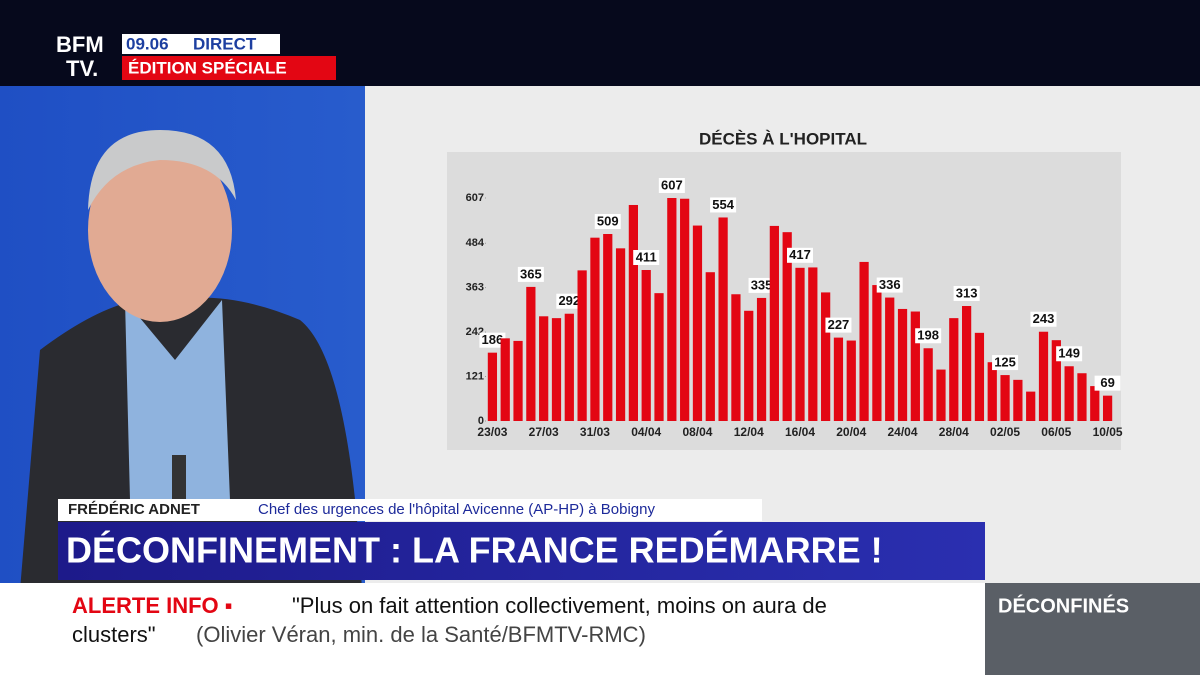  Describe the element at coordinates (646, 432) in the screenshot. I see `x-tick-label: 04/04` at that location.